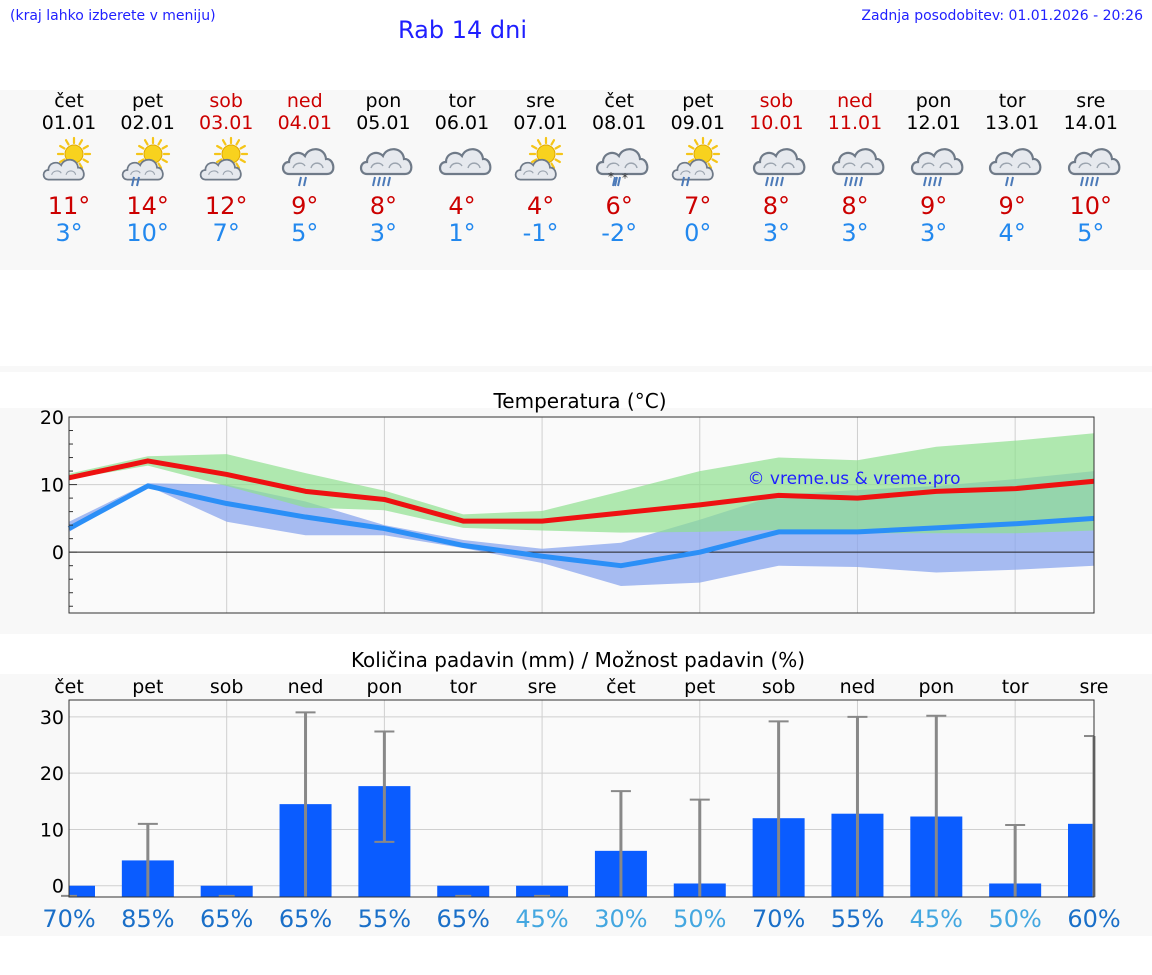 The image size is (1152, 975). What do you see at coordinates (855, 123) in the screenshot?
I see `day-date: 11.01` at bounding box center [855, 123].